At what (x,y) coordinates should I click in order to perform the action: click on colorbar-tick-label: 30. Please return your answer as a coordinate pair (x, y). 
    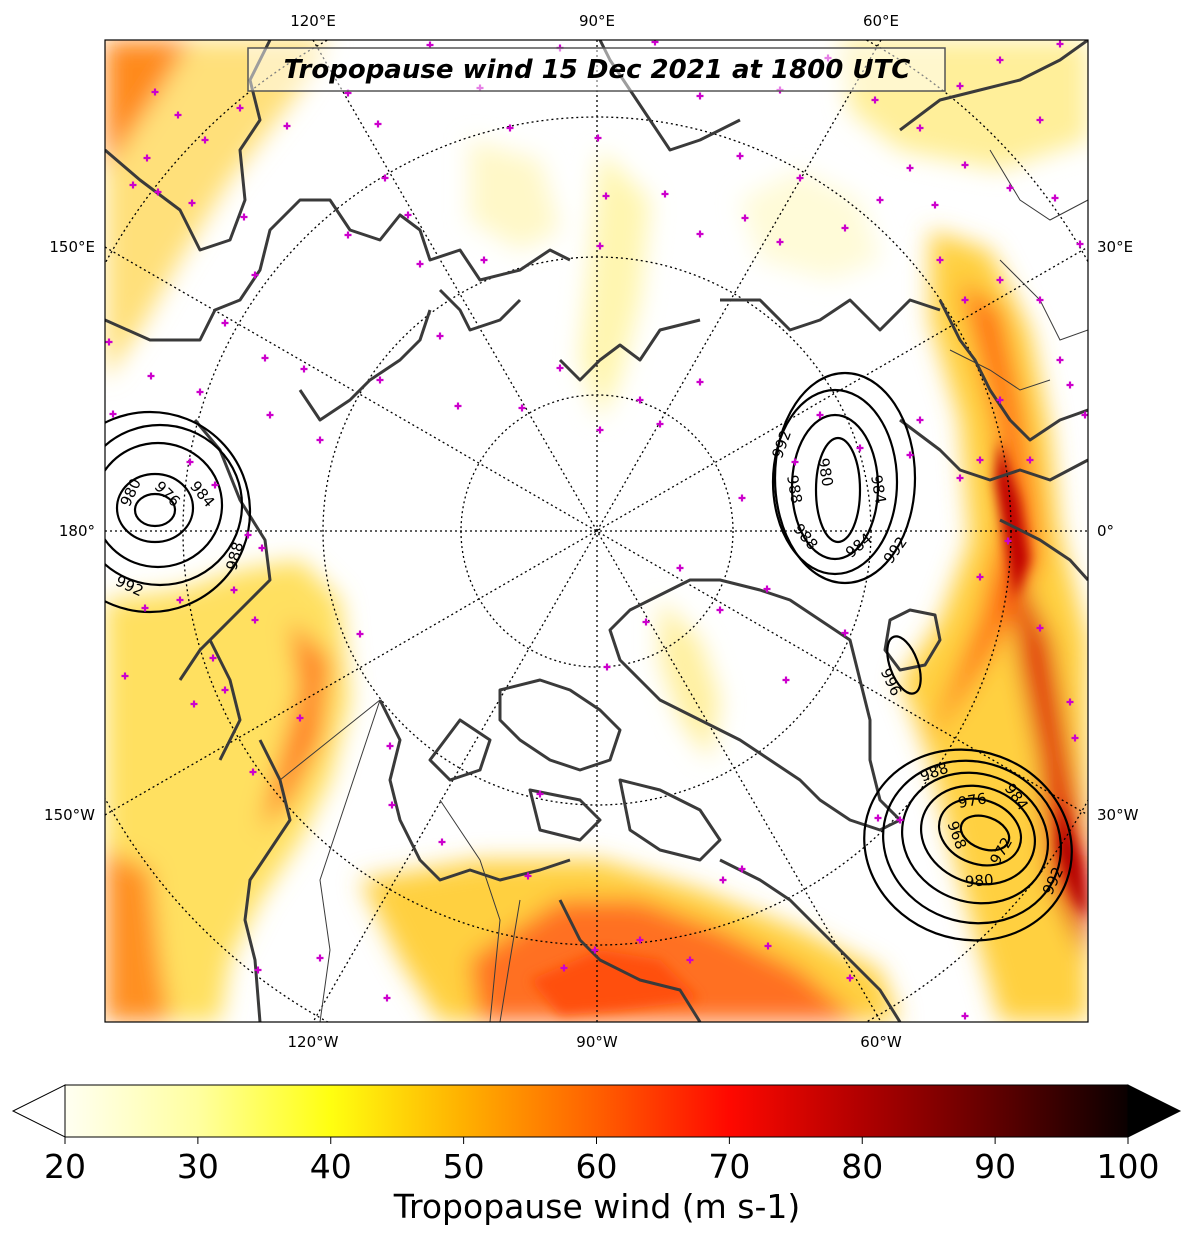
    Looking at the image, I should click on (198, 1166).